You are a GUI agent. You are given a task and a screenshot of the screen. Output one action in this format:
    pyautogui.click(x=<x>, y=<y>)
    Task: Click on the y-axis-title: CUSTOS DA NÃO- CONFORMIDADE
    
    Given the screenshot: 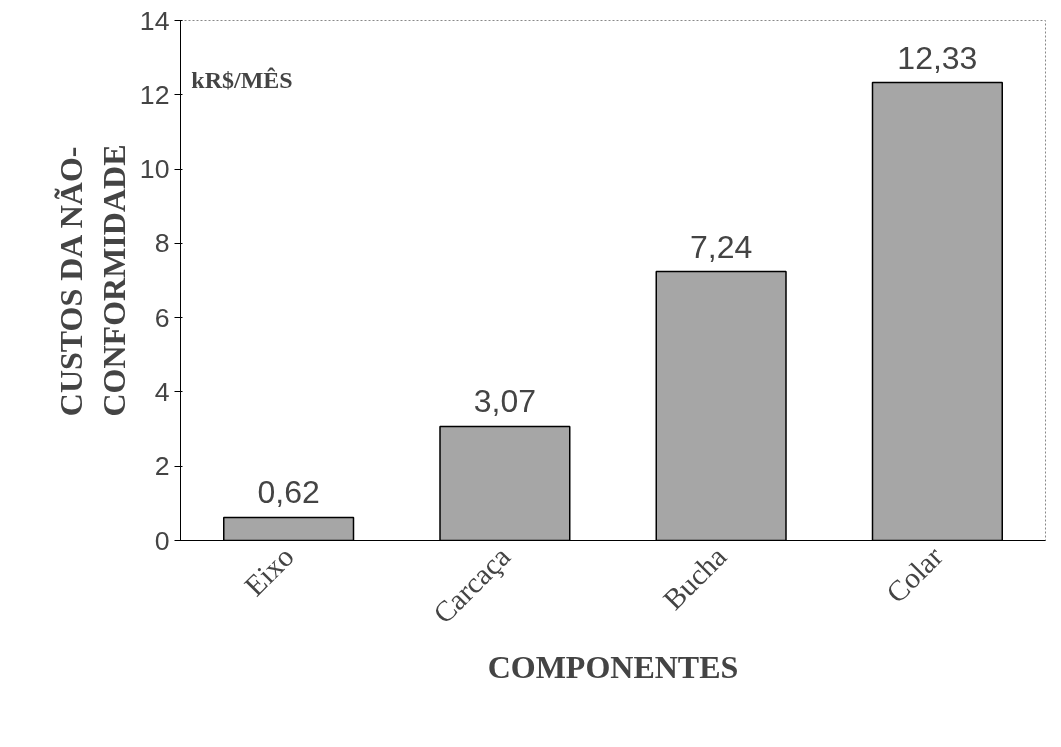 What is the action you would take?
    pyautogui.click(x=92, y=280)
    